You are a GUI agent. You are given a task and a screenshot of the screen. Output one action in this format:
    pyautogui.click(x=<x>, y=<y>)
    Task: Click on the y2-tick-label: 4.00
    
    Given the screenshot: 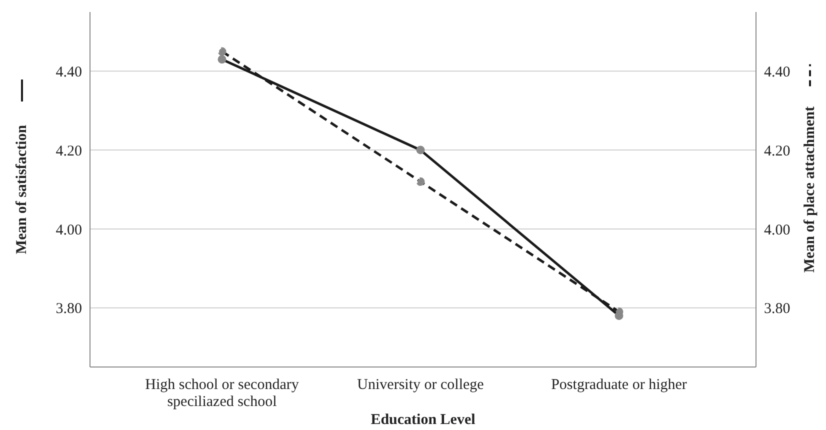 What is the action you would take?
    pyautogui.click(x=777, y=230)
    